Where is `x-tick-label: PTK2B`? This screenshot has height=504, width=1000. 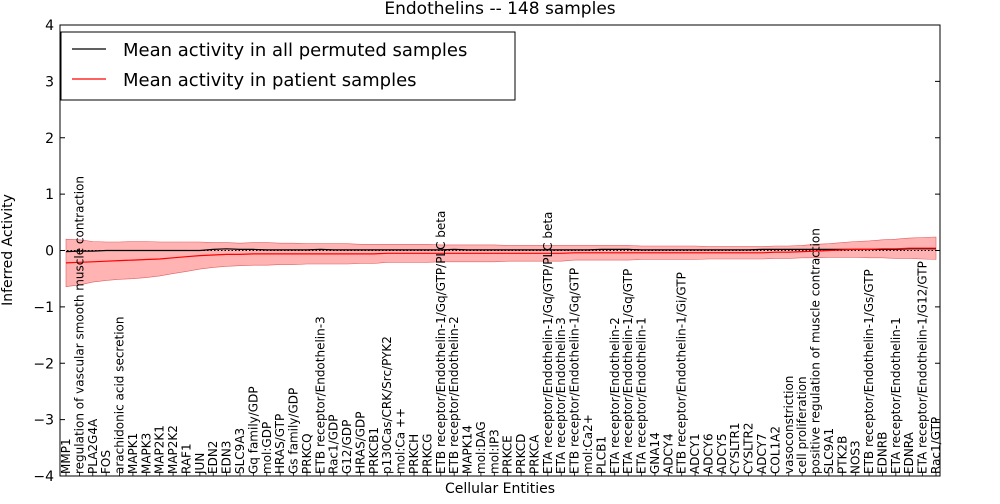 x-tick-label: PTK2B is located at coordinates (842, 455).